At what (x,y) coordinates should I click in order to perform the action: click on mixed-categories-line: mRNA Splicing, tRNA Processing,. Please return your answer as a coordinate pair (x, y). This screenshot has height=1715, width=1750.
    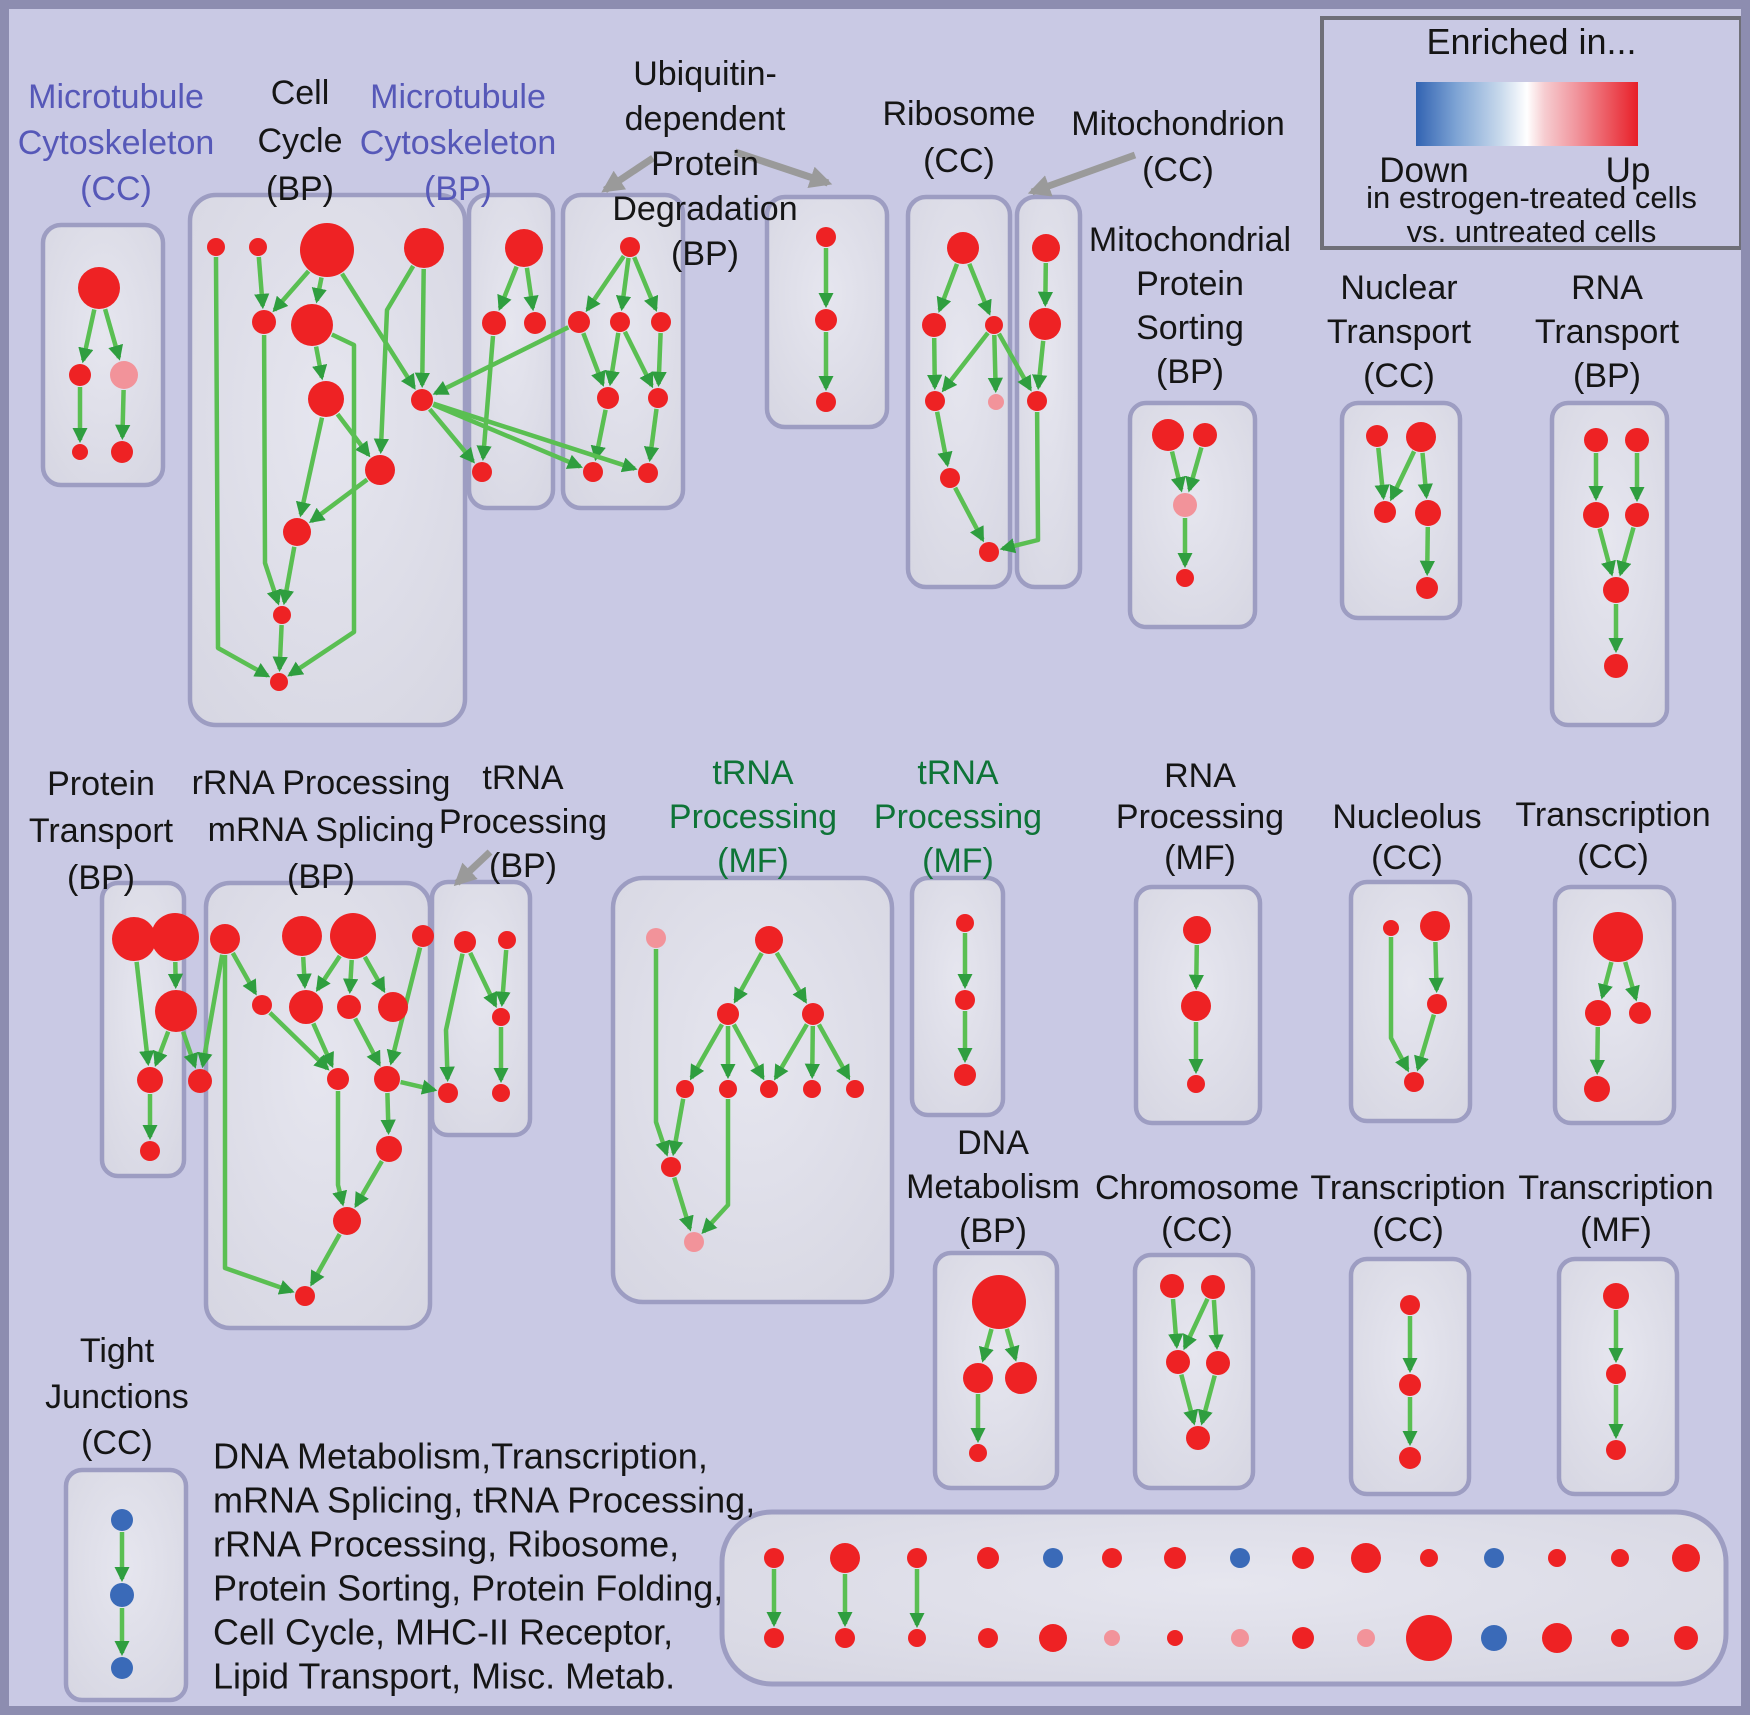
    Looking at the image, I should click on (484, 1500).